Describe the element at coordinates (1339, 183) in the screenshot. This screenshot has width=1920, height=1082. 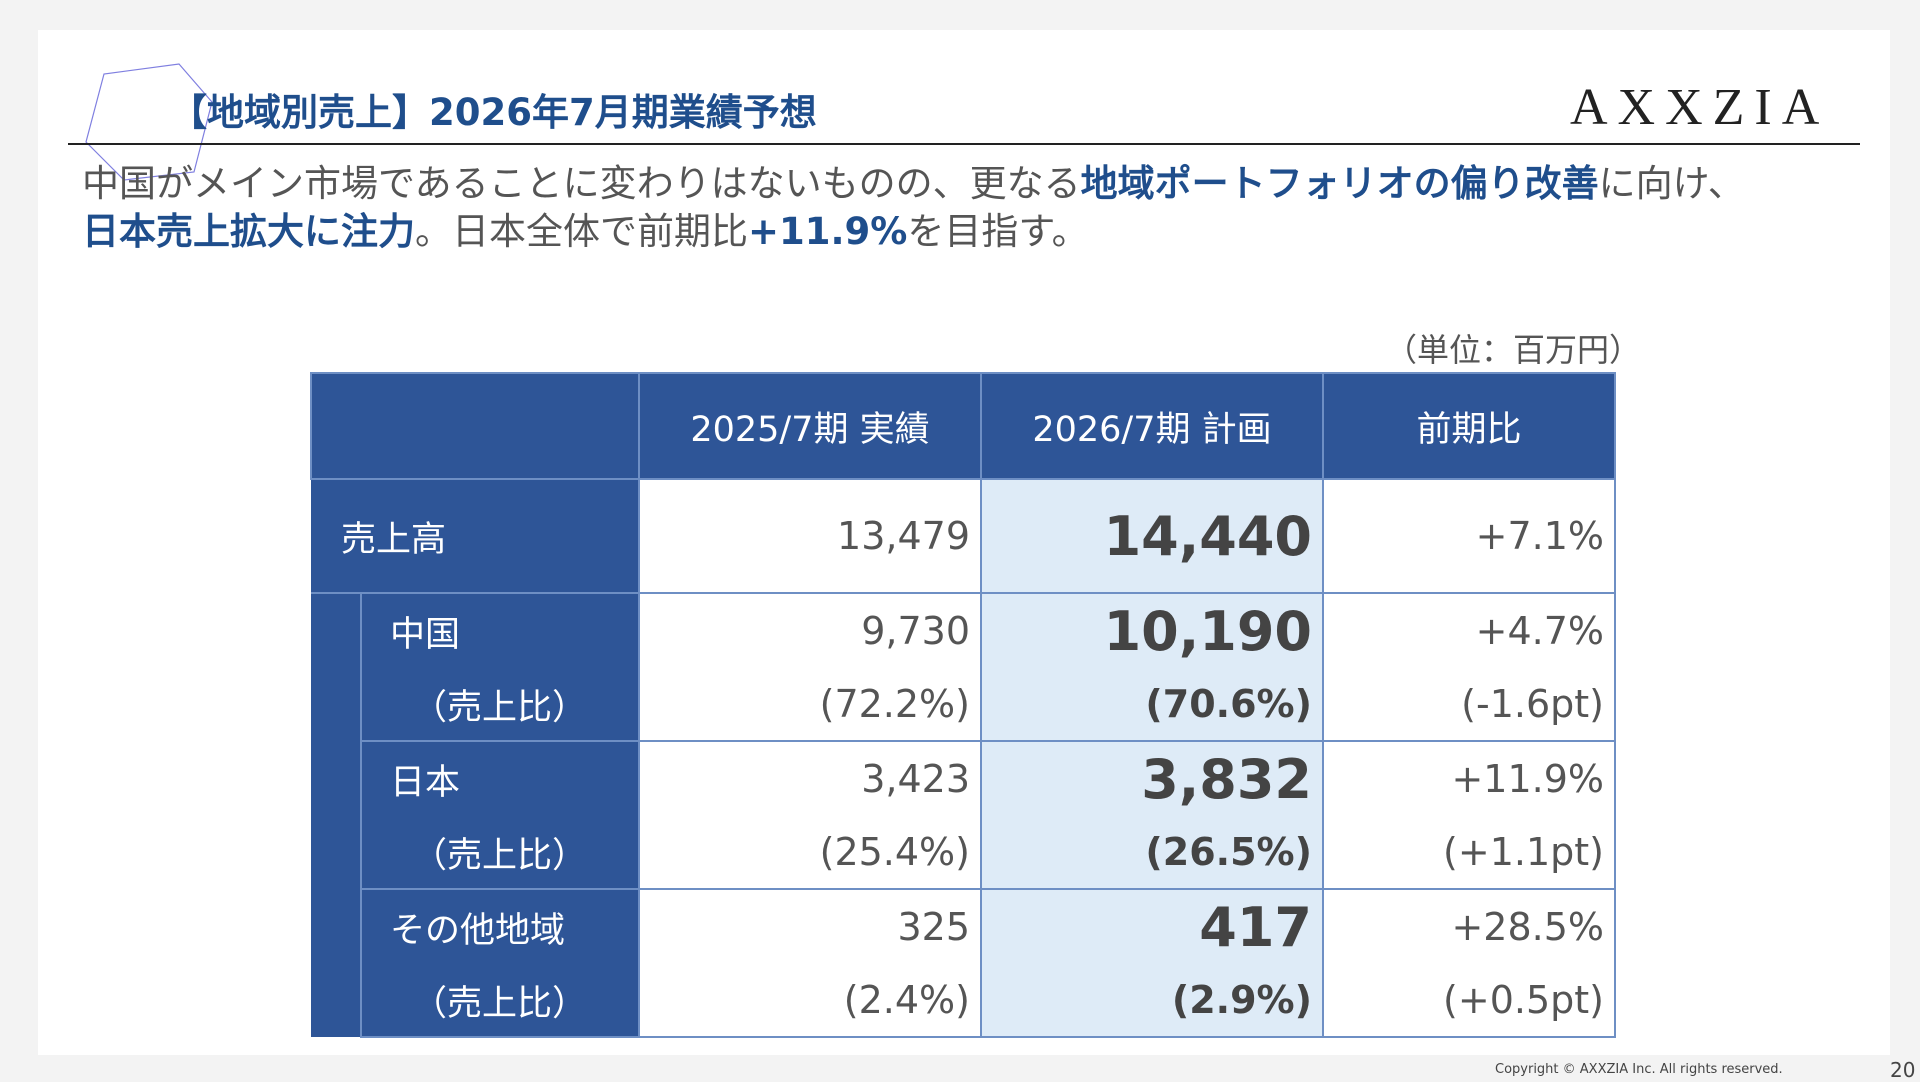
I see `lead-line1-highlight: 地域ポートフォリオの偏り改善` at that location.